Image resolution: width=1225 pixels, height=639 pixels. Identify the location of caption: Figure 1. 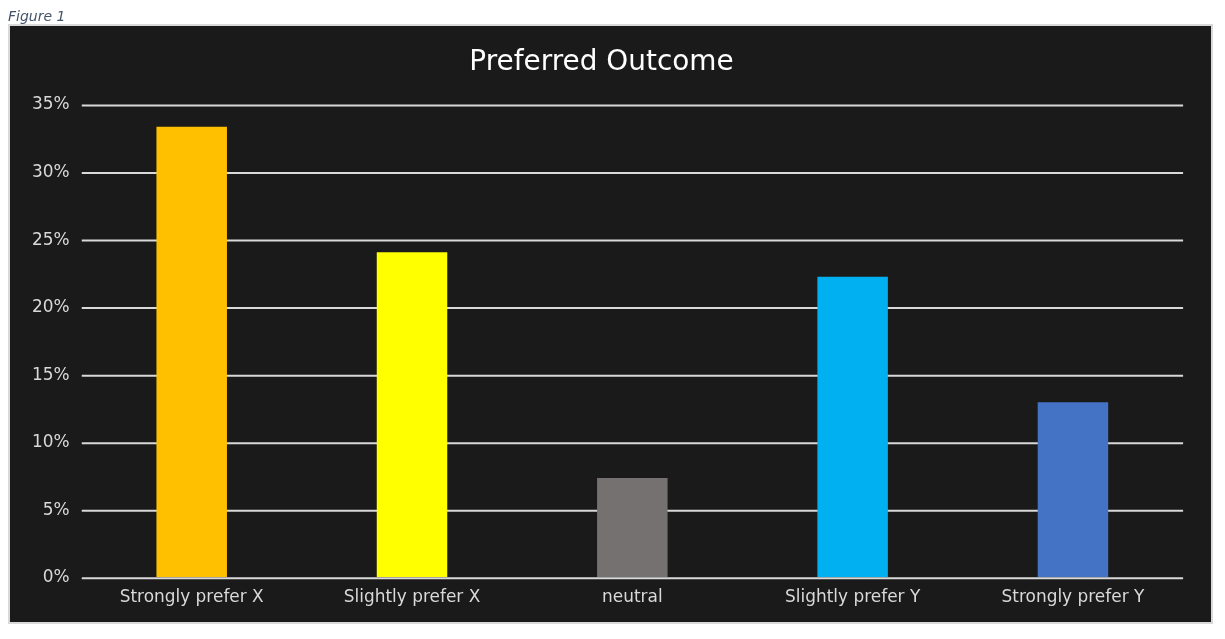
(37, 16).